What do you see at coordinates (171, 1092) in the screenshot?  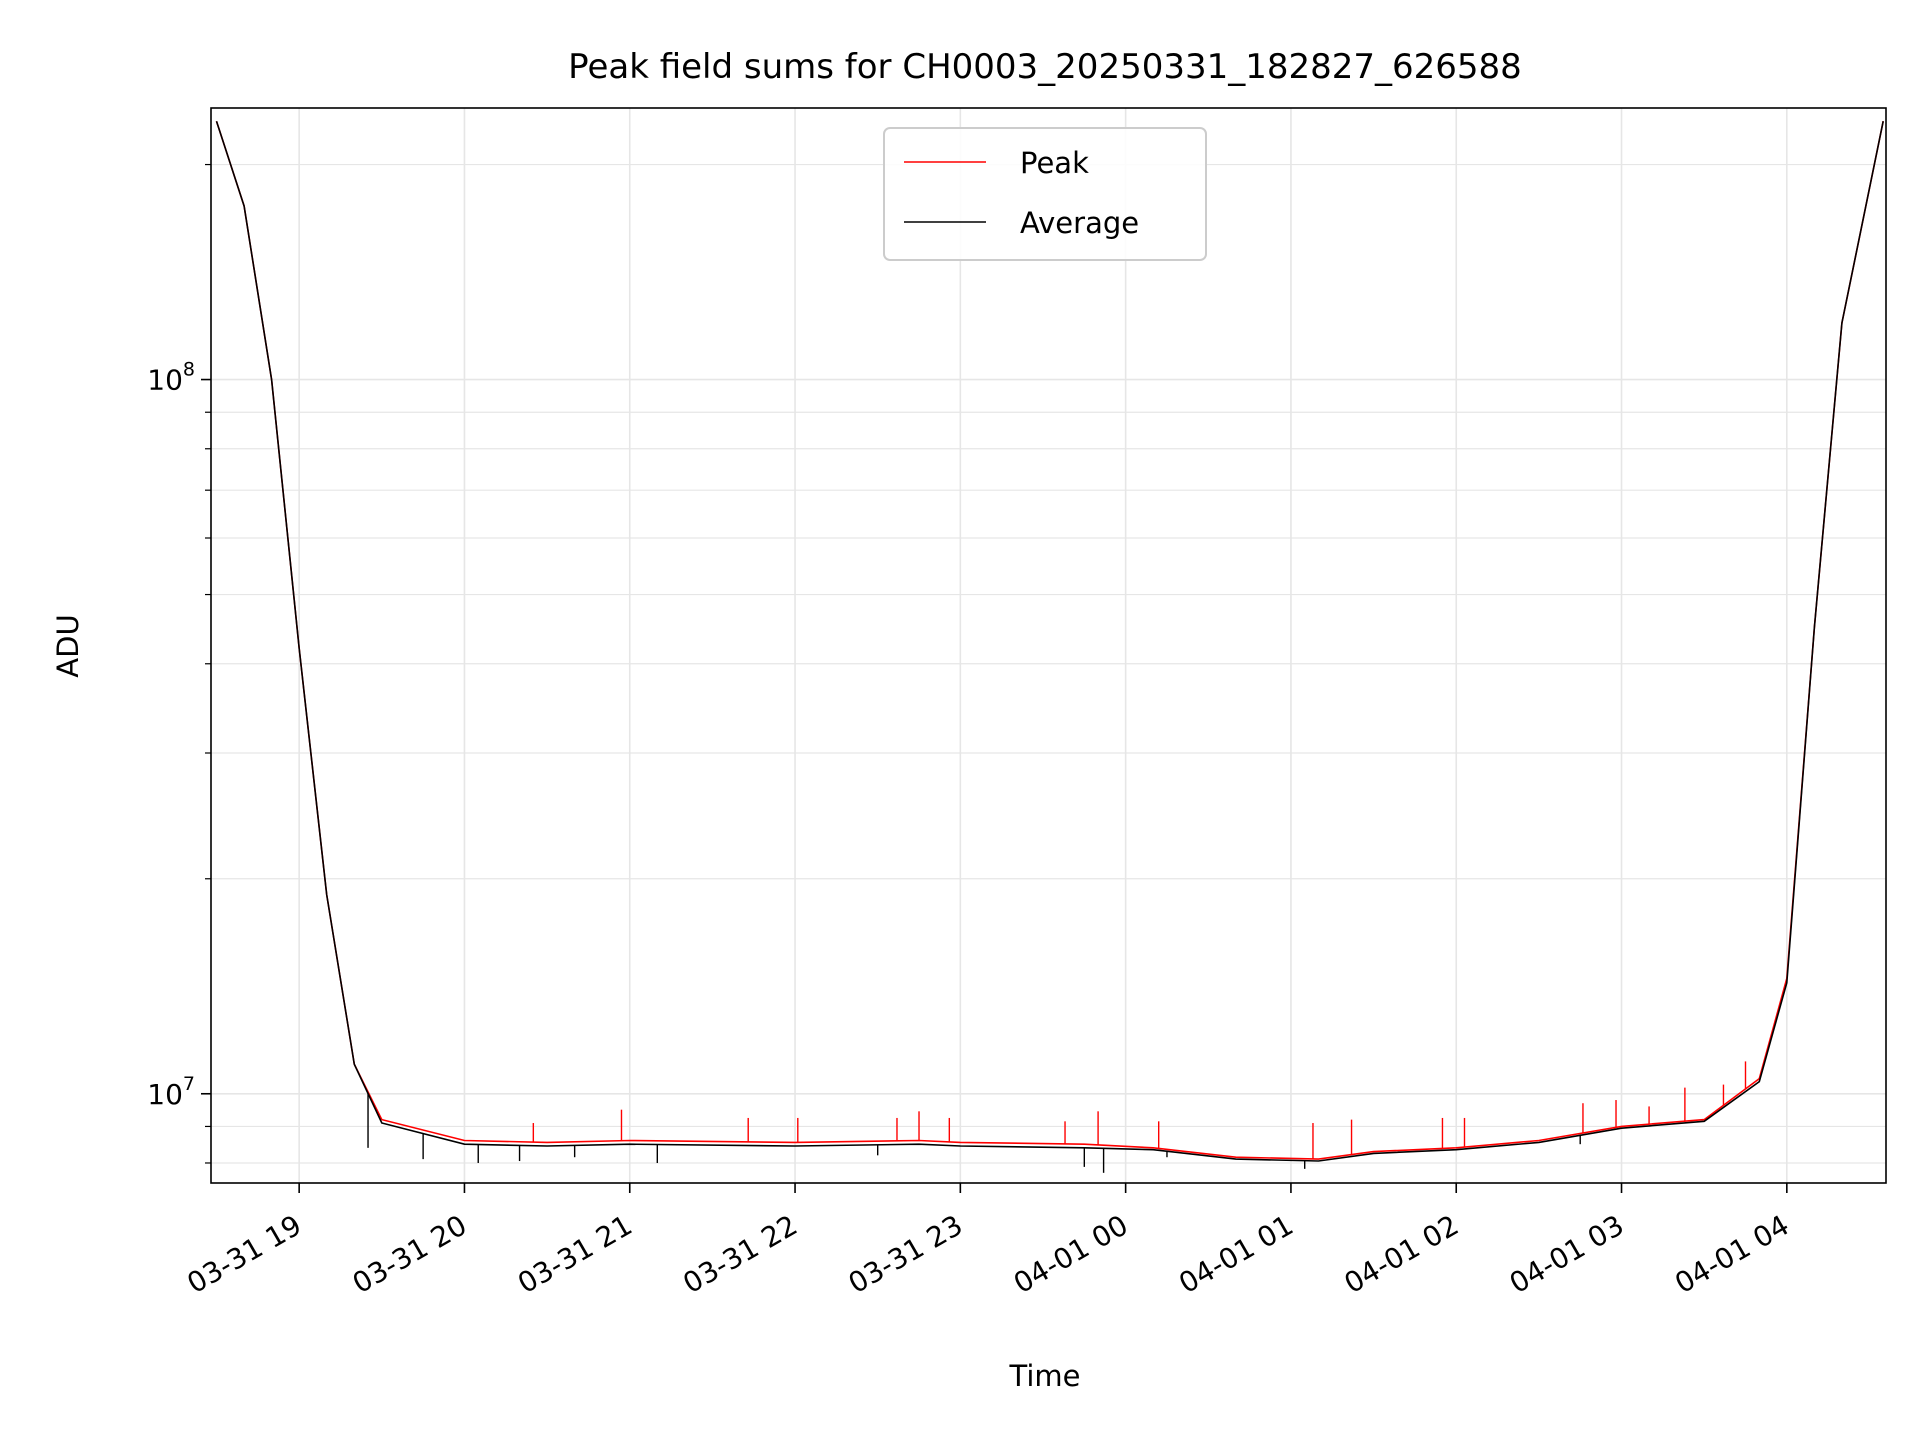 I see `y-tick-label: 10⁷` at bounding box center [171, 1092].